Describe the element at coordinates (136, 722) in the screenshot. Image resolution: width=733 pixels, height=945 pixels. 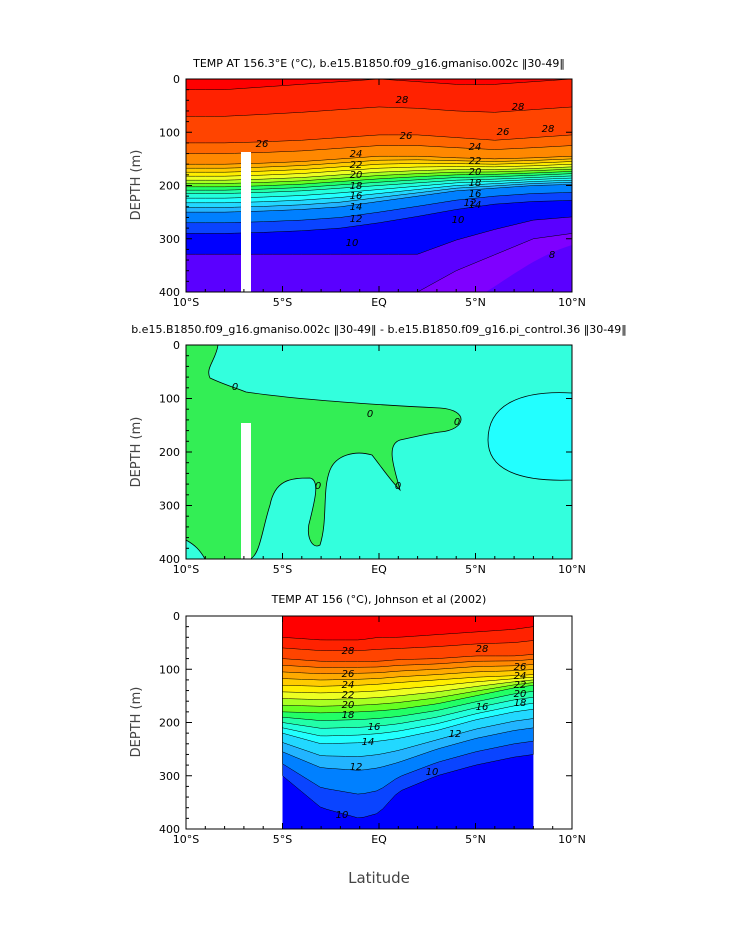
I see `panel-3-ylabel: DEPTH (m)` at that location.